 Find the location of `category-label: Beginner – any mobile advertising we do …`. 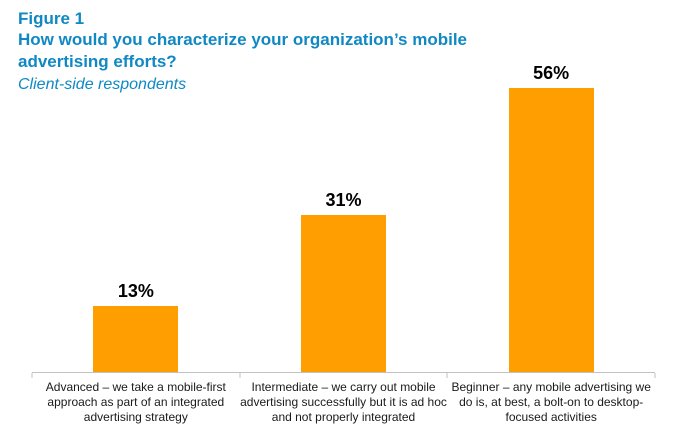

category-label: Beginner – any mobile advertising we do … is located at coordinates (551, 402).